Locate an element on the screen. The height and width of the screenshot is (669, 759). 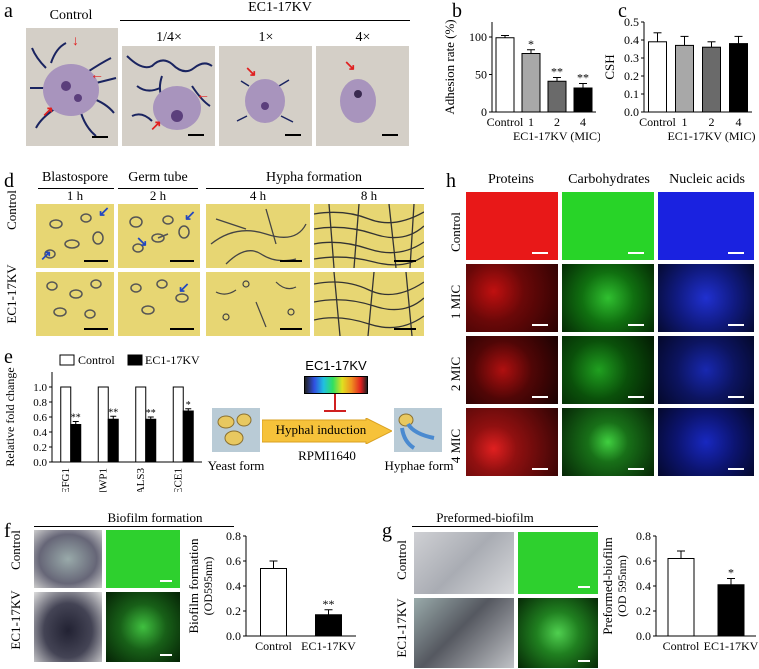
preformed-biofilm-photo is located at coordinates (464, 633).